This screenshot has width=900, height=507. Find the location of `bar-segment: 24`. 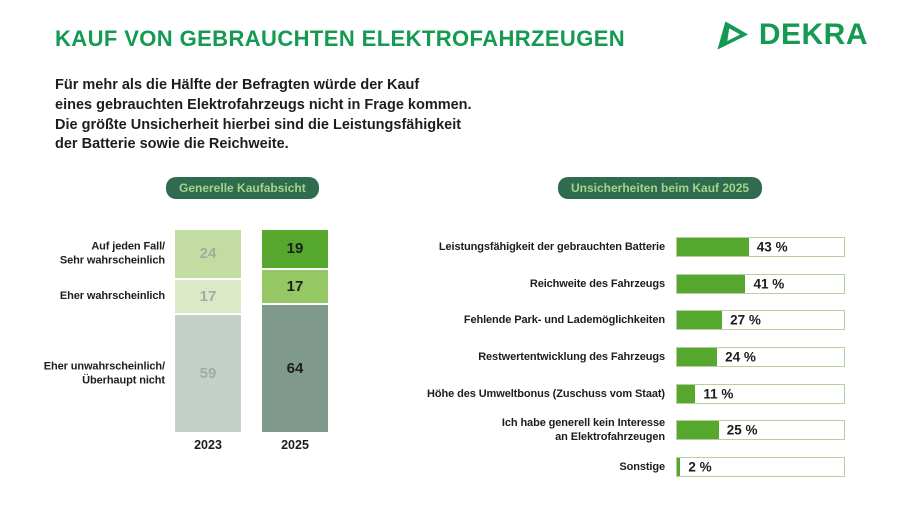

bar-segment: 24 is located at coordinates (208, 254).